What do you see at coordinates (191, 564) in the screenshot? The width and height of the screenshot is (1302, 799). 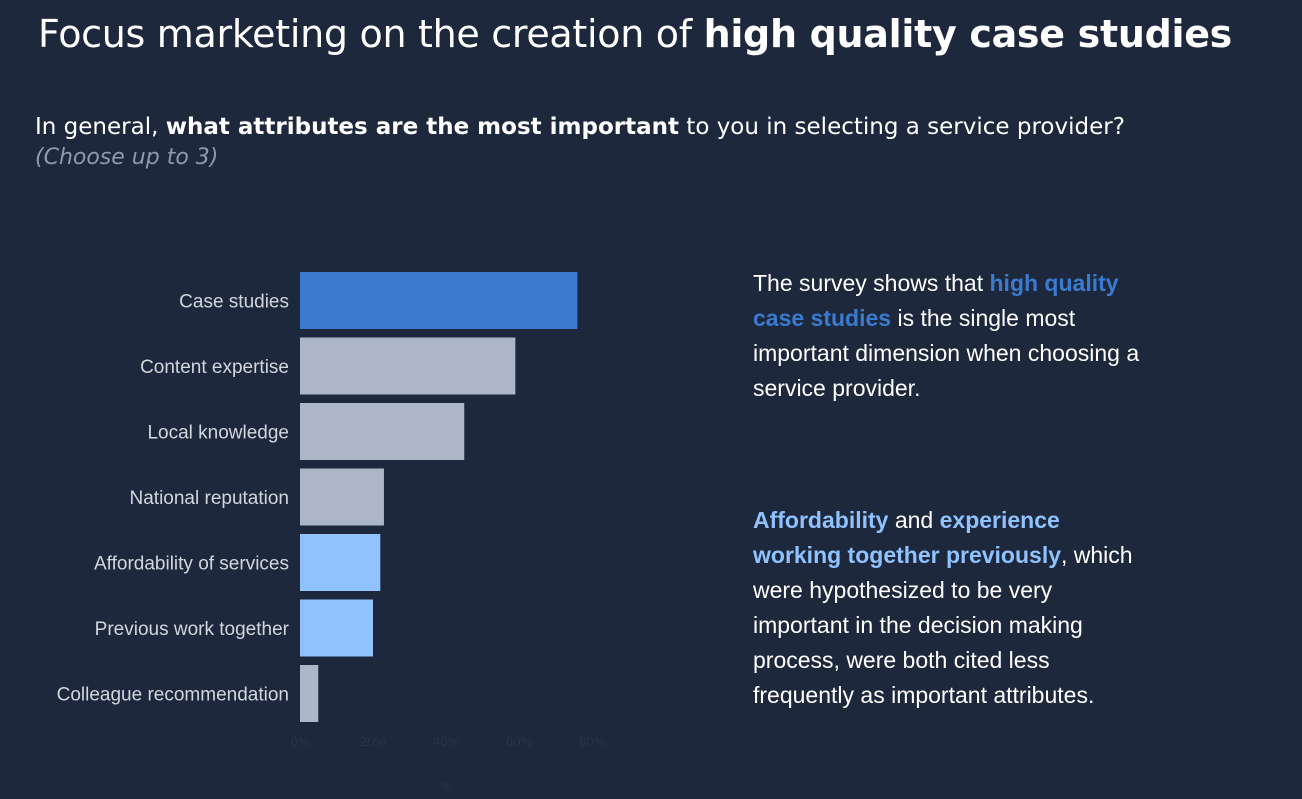 I see `category-label: Affordability of services` at bounding box center [191, 564].